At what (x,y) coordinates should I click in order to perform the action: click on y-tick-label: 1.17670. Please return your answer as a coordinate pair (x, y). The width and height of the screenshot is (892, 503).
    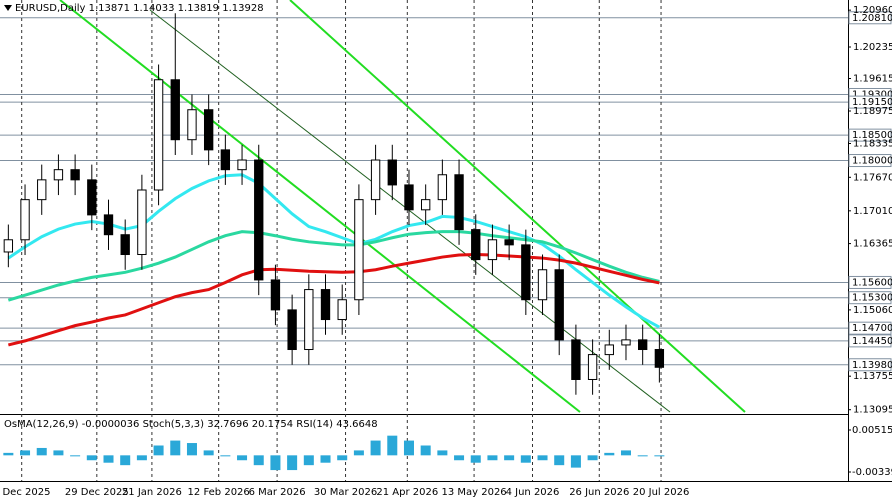
    Looking at the image, I should click on (872, 177).